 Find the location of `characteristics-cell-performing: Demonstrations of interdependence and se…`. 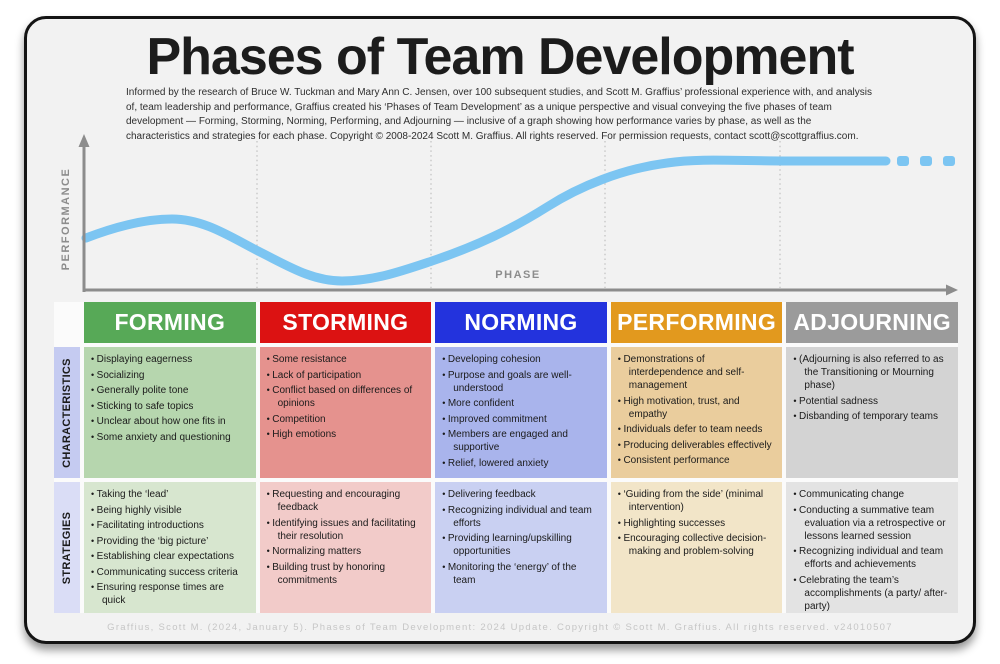

characteristics-cell-performing: Demonstrations of interdependence and se… is located at coordinates (696, 412).